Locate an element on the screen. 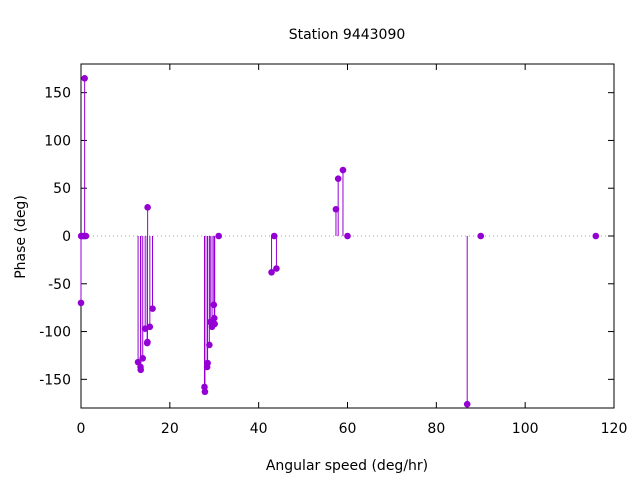 The height and width of the screenshot is (480, 640). x-tick-label: 120 is located at coordinates (614, 429).